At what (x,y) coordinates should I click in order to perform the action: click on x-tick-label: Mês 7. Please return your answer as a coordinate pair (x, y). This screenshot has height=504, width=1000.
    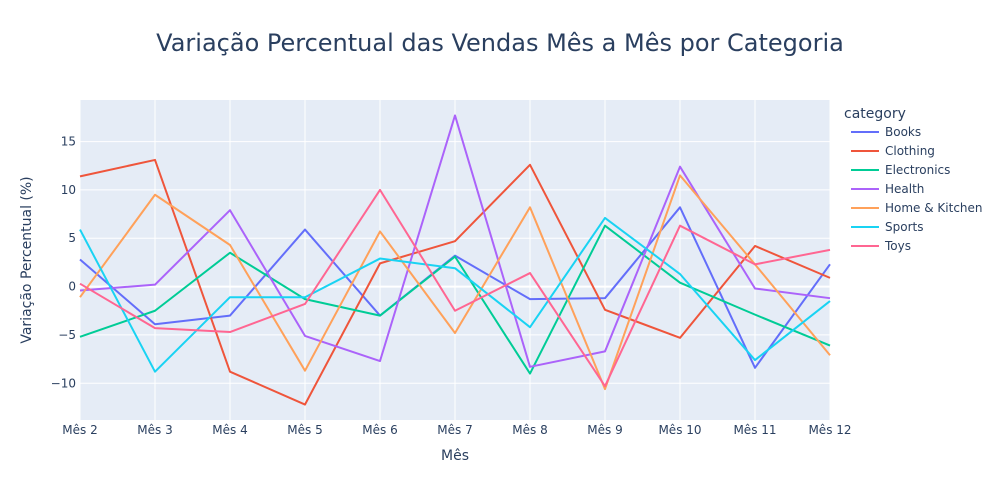
    Looking at the image, I should click on (454, 430).